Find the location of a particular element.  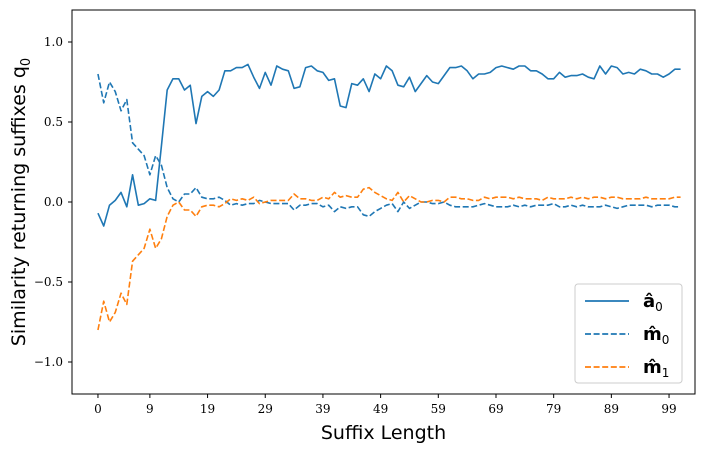

x-tick-label: 49 is located at coordinates (380, 409).